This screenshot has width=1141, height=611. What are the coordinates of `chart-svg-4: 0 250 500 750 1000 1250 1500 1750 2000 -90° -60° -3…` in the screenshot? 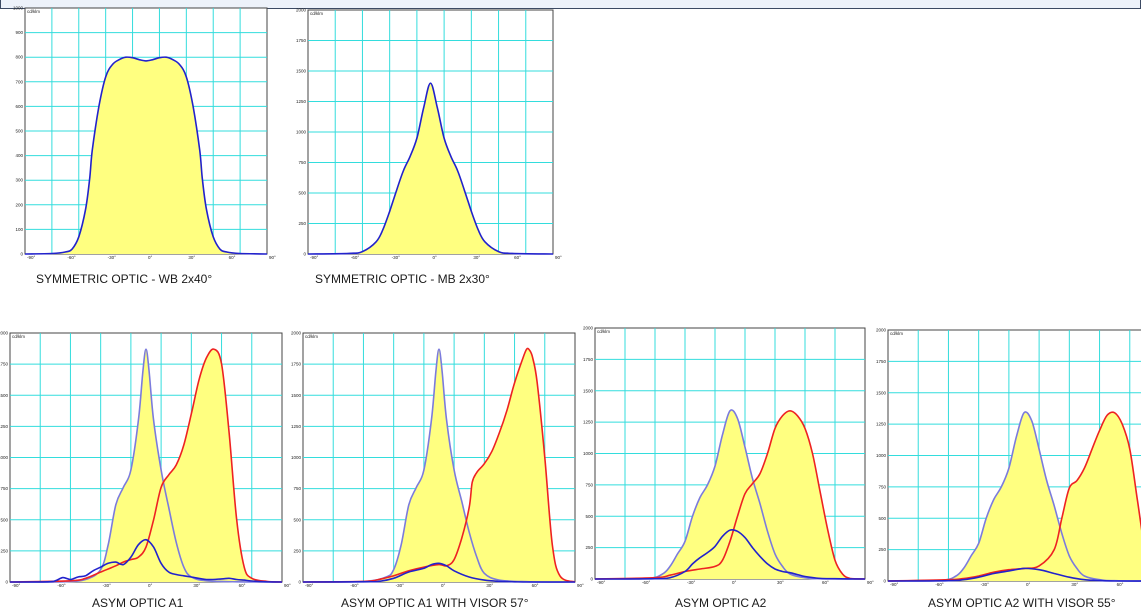 It's located at (728, 456).